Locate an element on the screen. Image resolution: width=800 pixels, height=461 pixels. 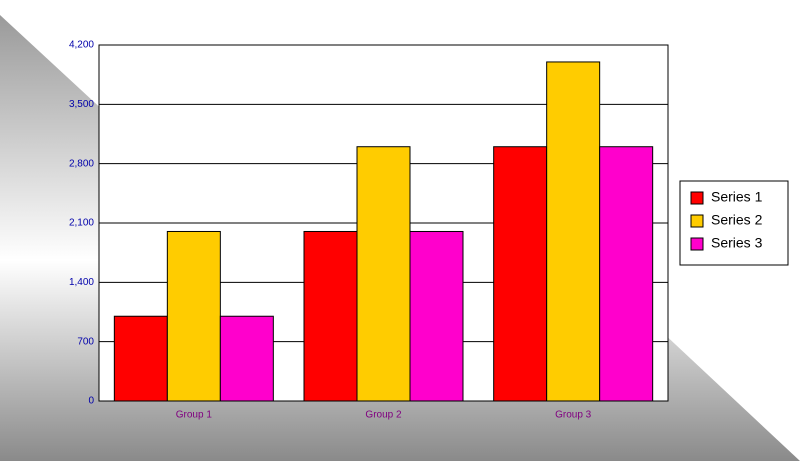
y-tick-label: 700 is located at coordinates (85, 341).